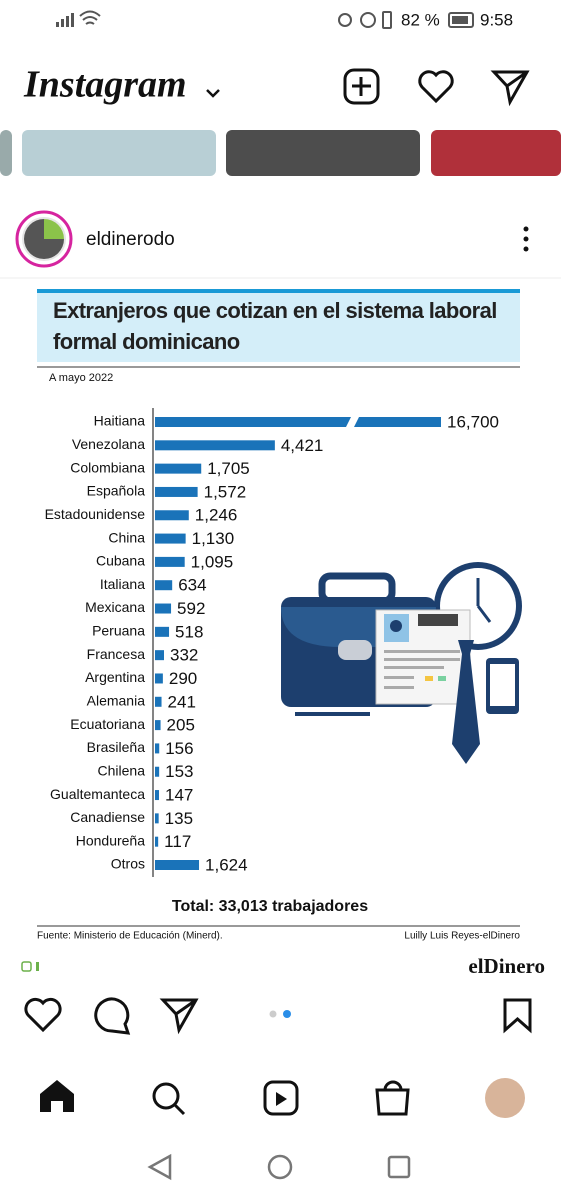  I want to click on category-label: Haitiana, so click(120, 421).